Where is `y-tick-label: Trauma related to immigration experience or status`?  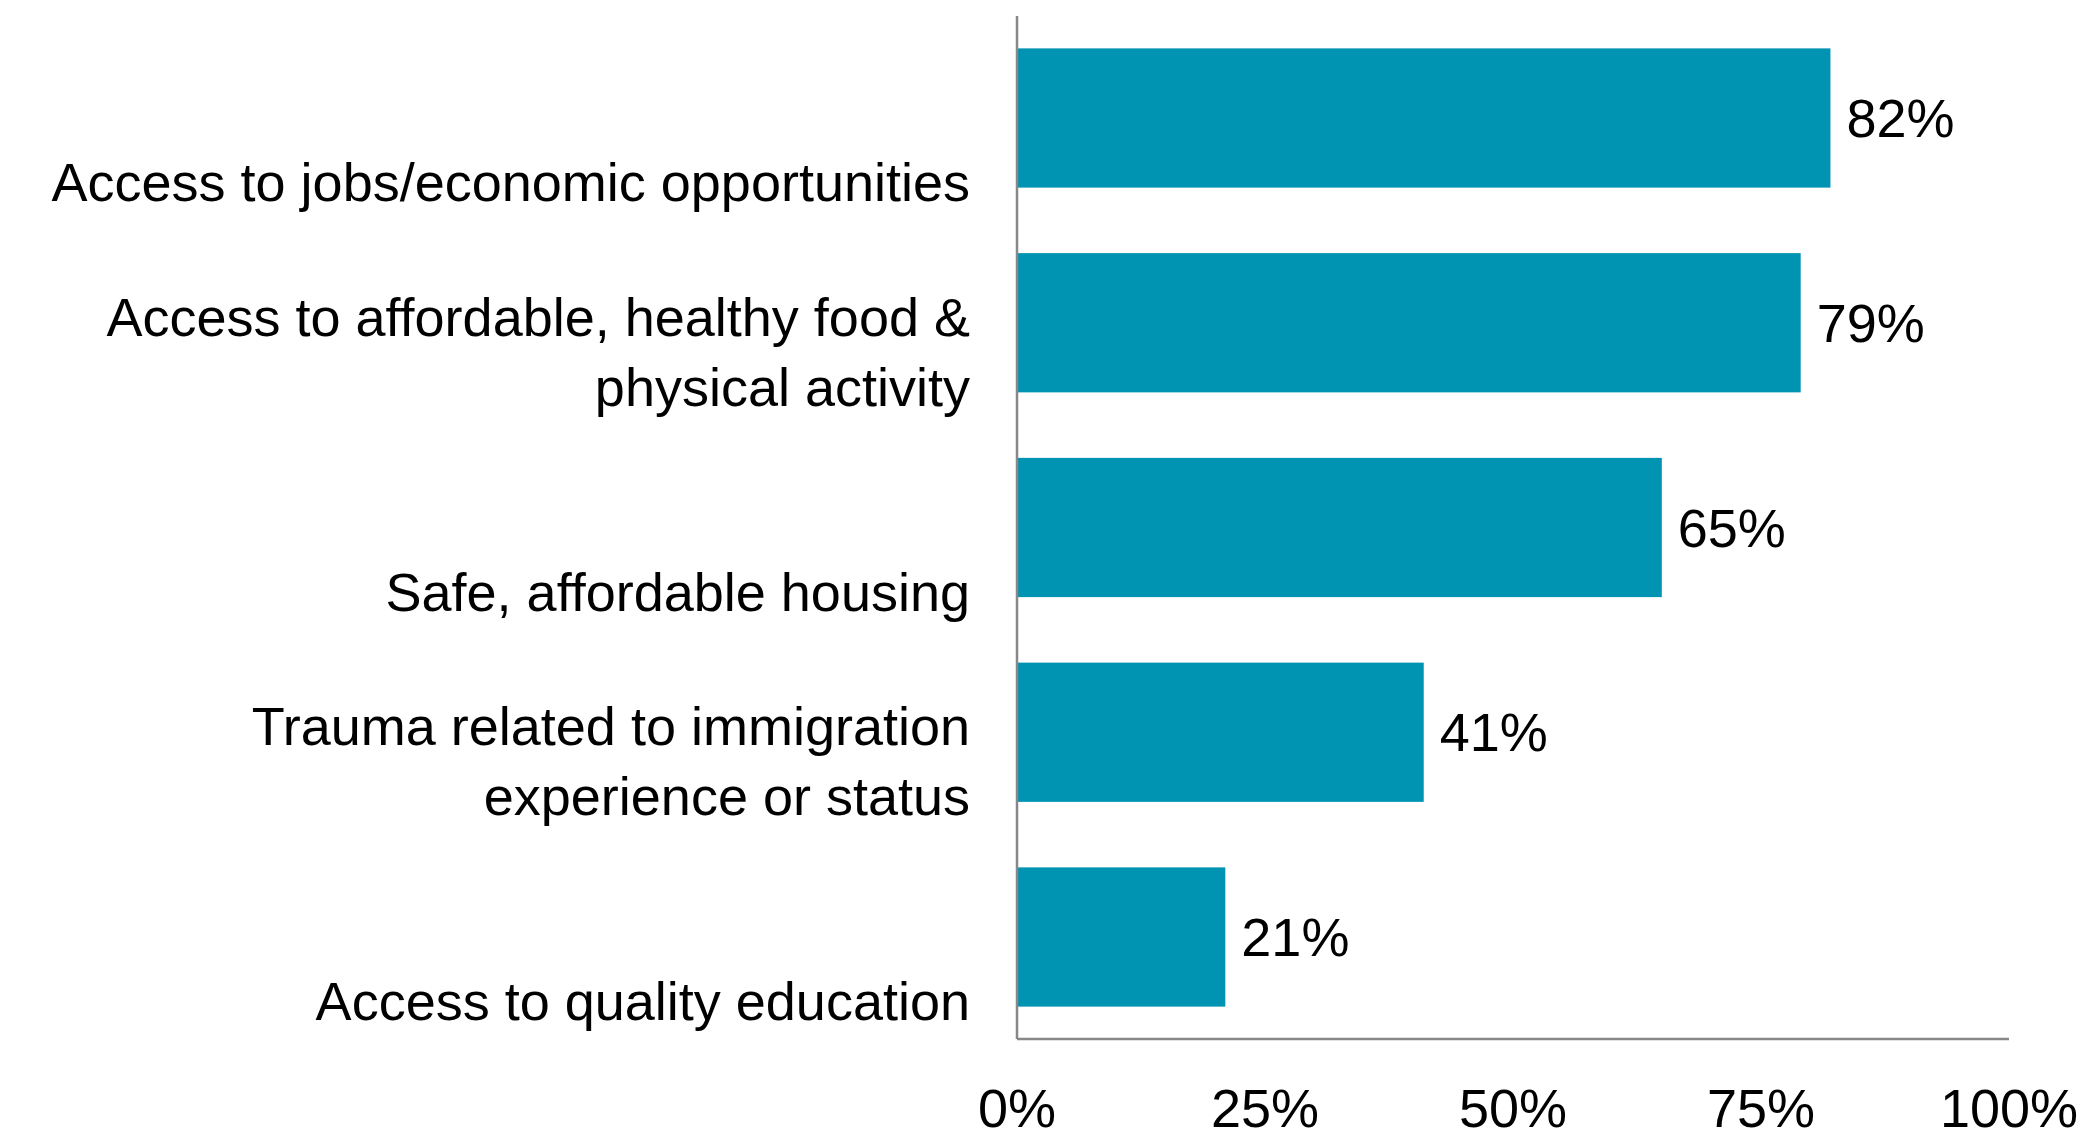
y-tick-label: Trauma related to immigration experience or status is located at coordinates (610, 761).